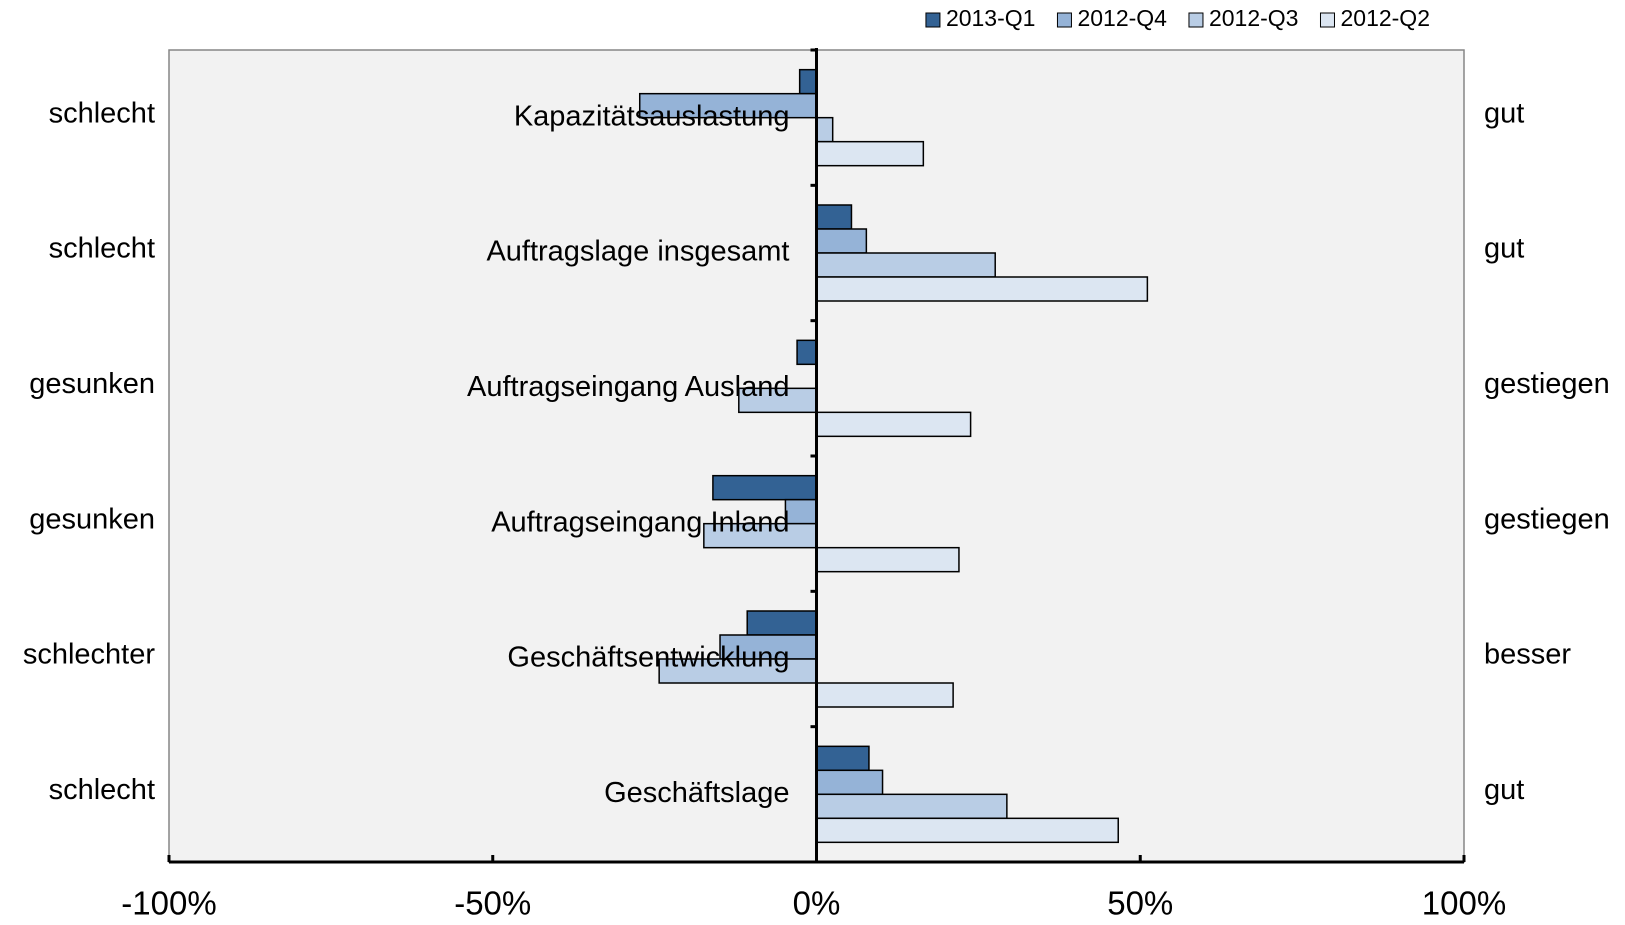 The width and height of the screenshot is (1625, 925). What do you see at coordinates (628, 387) in the screenshot?
I see `category-label: Auftragseingang Ausland` at bounding box center [628, 387].